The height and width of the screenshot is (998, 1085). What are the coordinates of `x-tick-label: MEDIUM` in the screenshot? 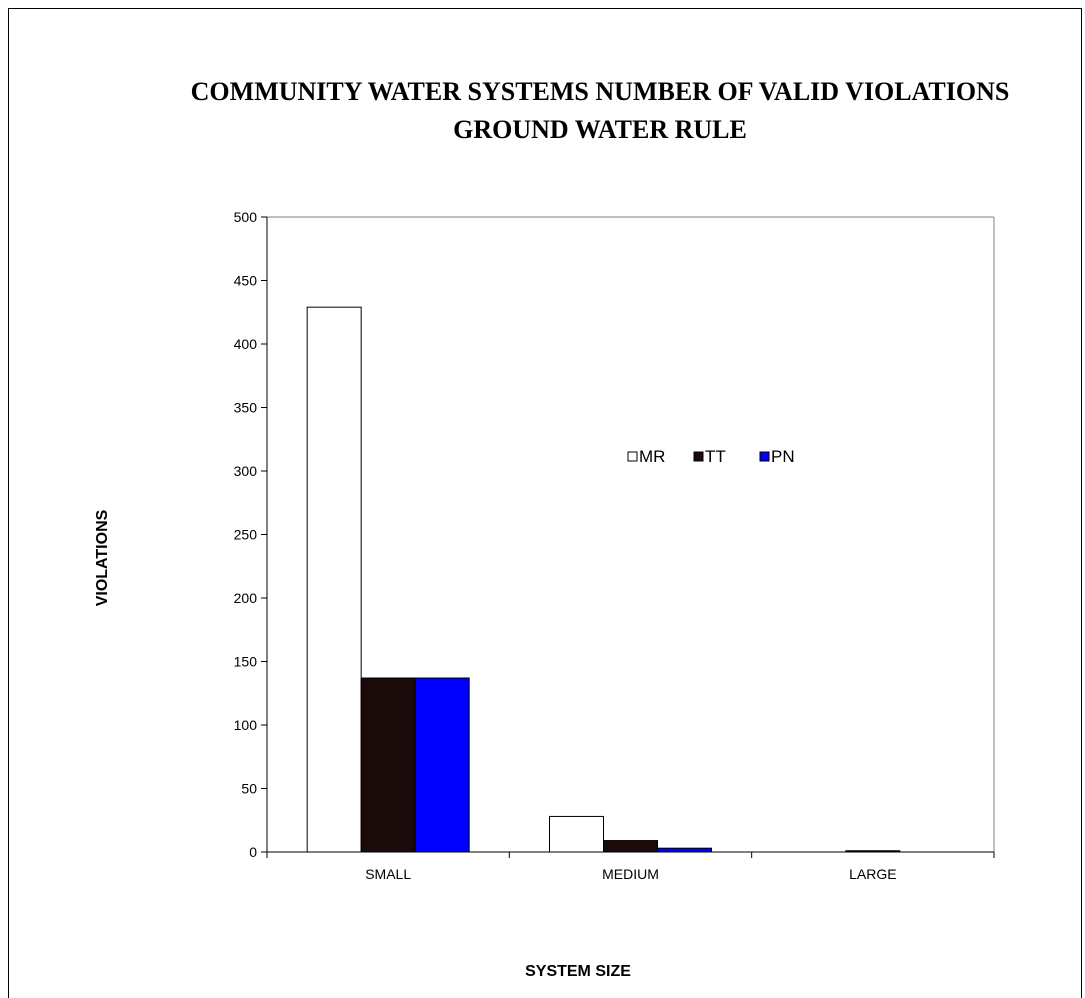 It's located at (630, 874).